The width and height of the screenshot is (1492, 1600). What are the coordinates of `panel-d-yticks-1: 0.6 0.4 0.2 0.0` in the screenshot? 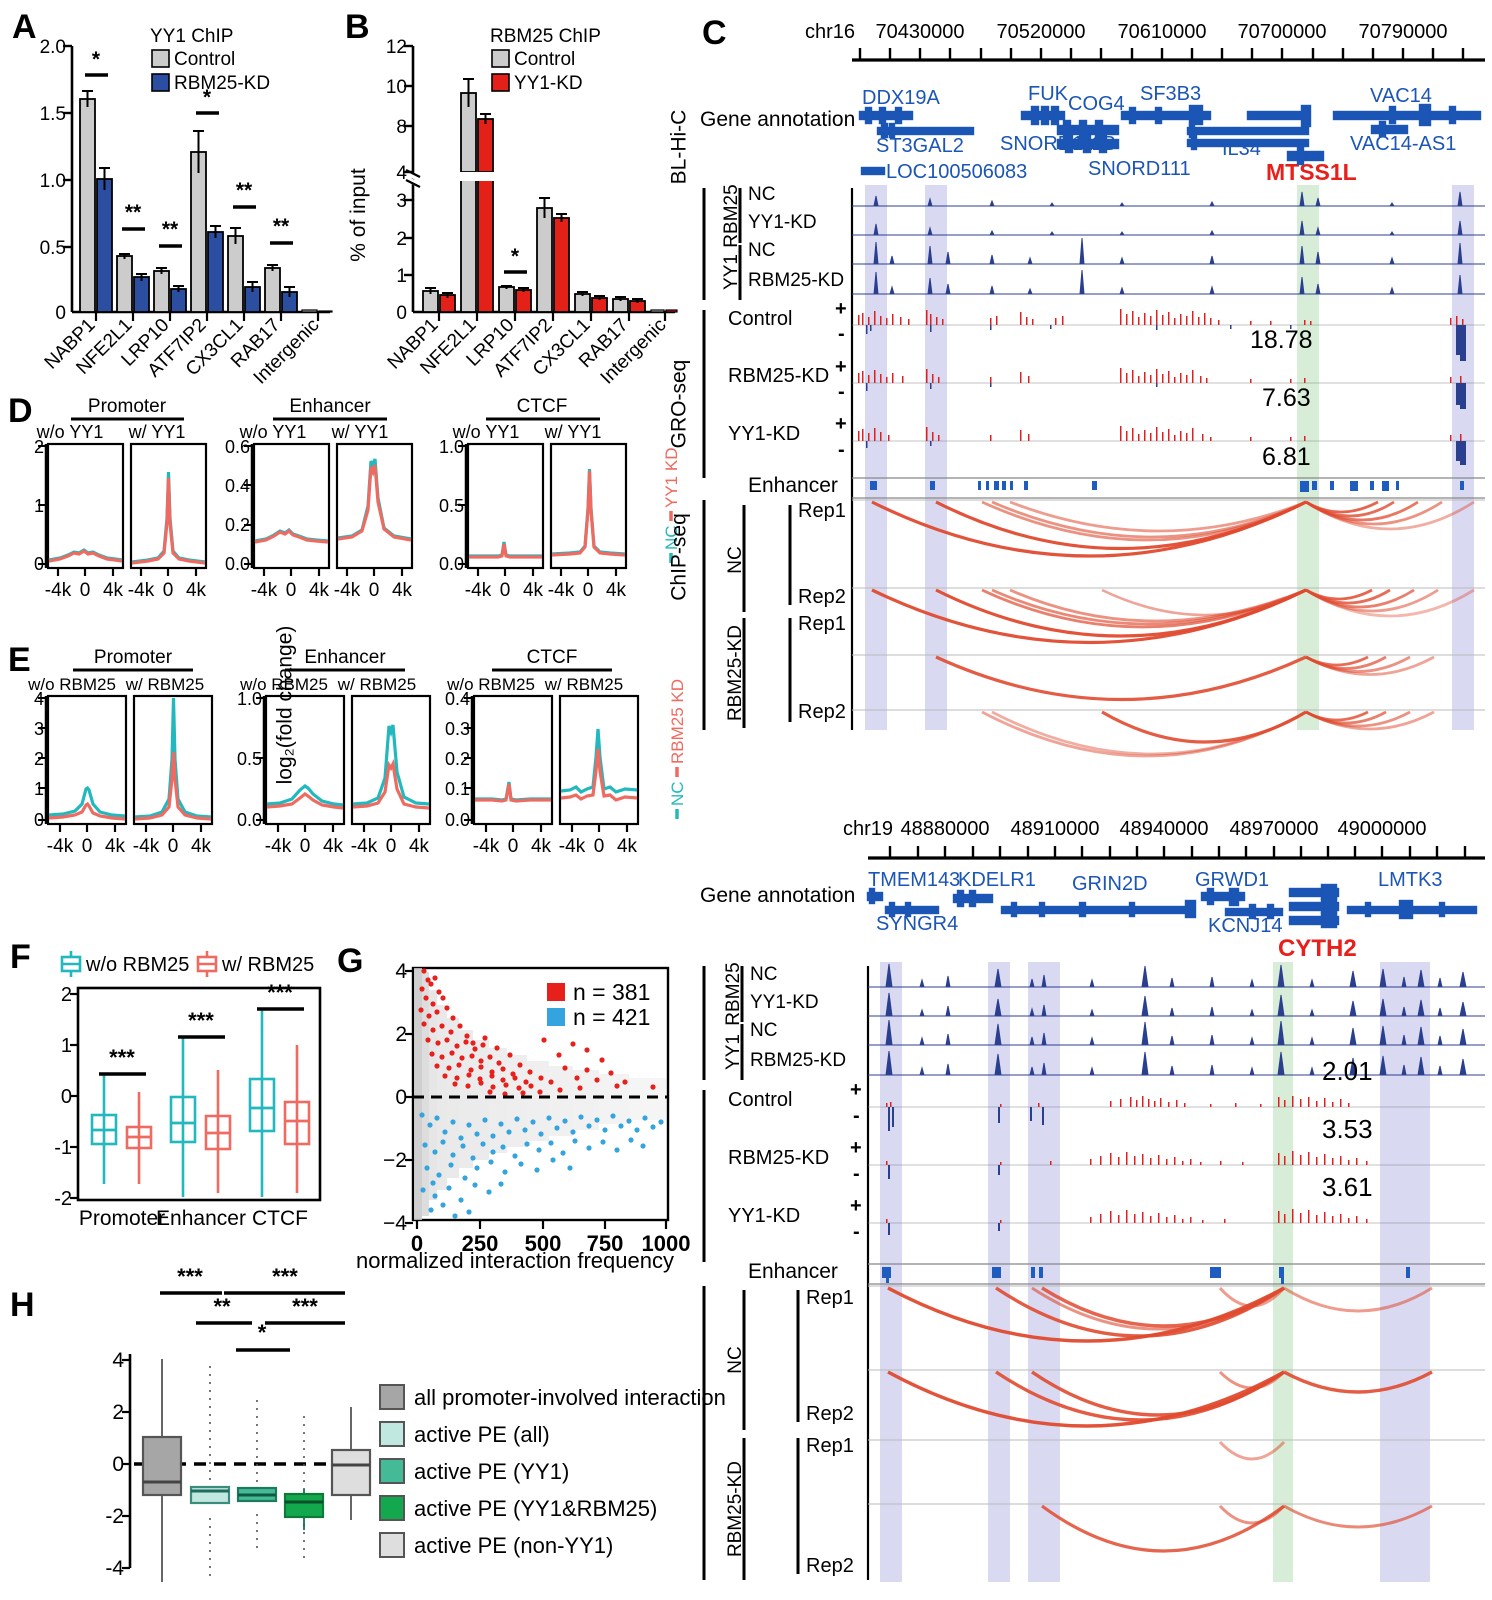 It's located at (237, 505).